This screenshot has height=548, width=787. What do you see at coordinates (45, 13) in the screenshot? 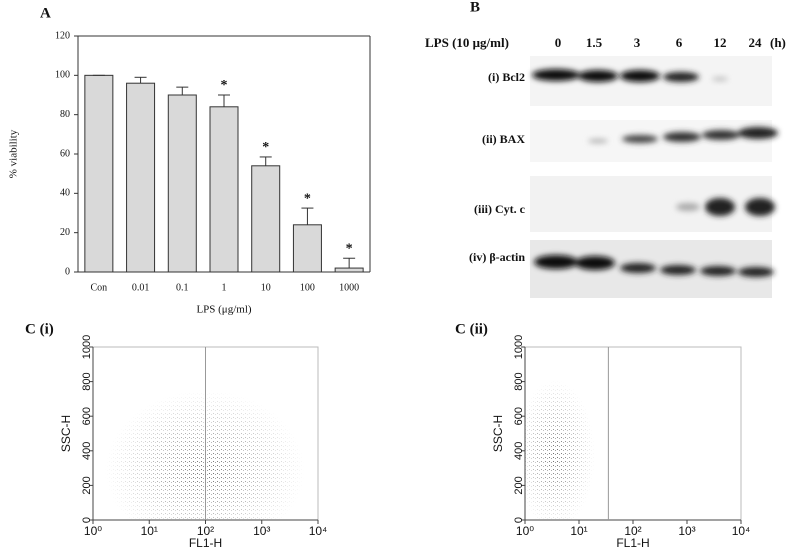
I see `panel-label: A` at bounding box center [45, 13].